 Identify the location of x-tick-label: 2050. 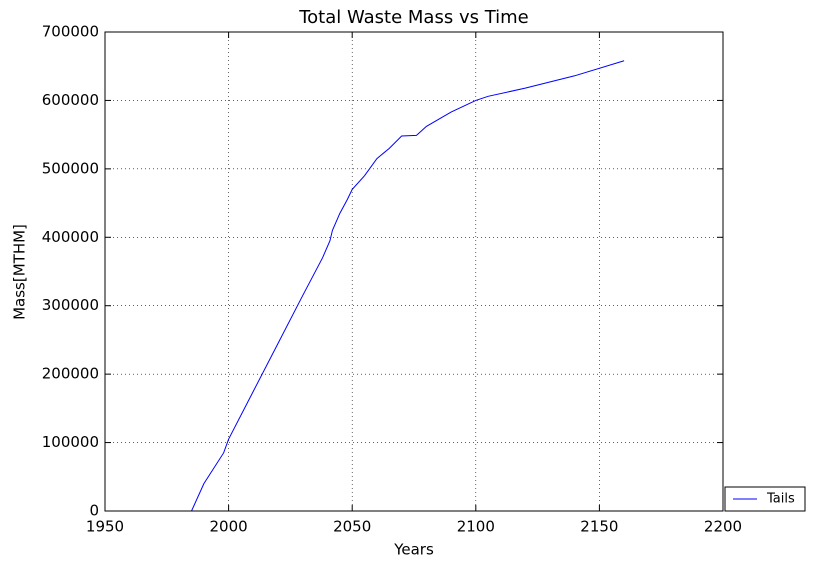
(352, 527).